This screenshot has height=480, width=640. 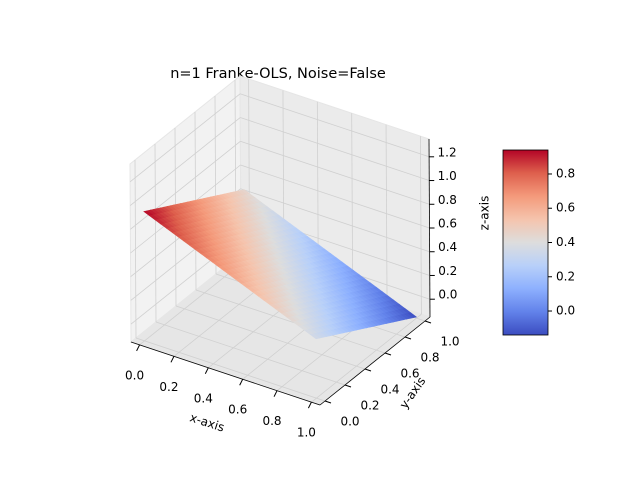 I want to click on z-axis-label: z-axis, so click(x=485, y=213).